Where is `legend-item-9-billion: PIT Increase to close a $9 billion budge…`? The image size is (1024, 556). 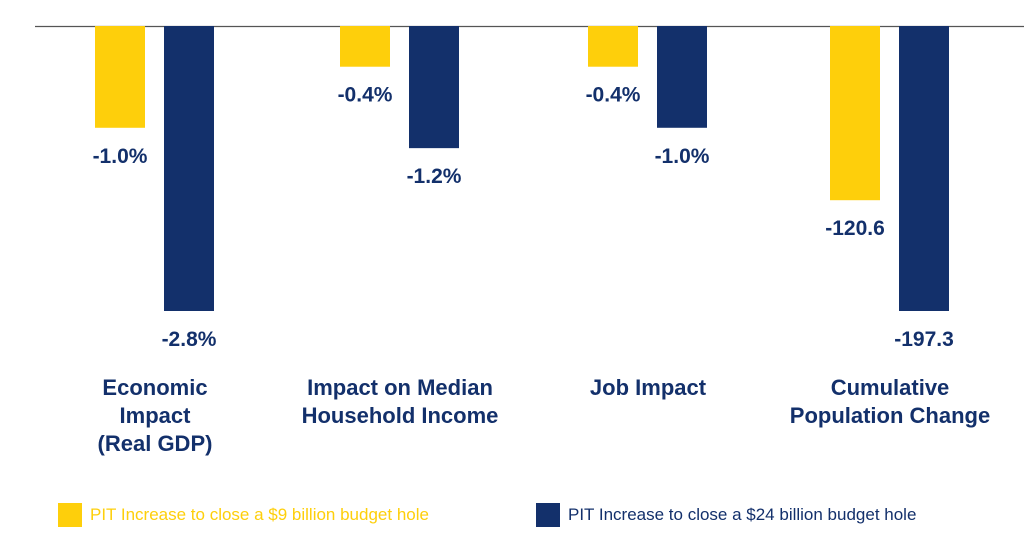 legend-item-9-billion: PIT Increase to close a $9 billion budge… is located at coordinates (243, 515).